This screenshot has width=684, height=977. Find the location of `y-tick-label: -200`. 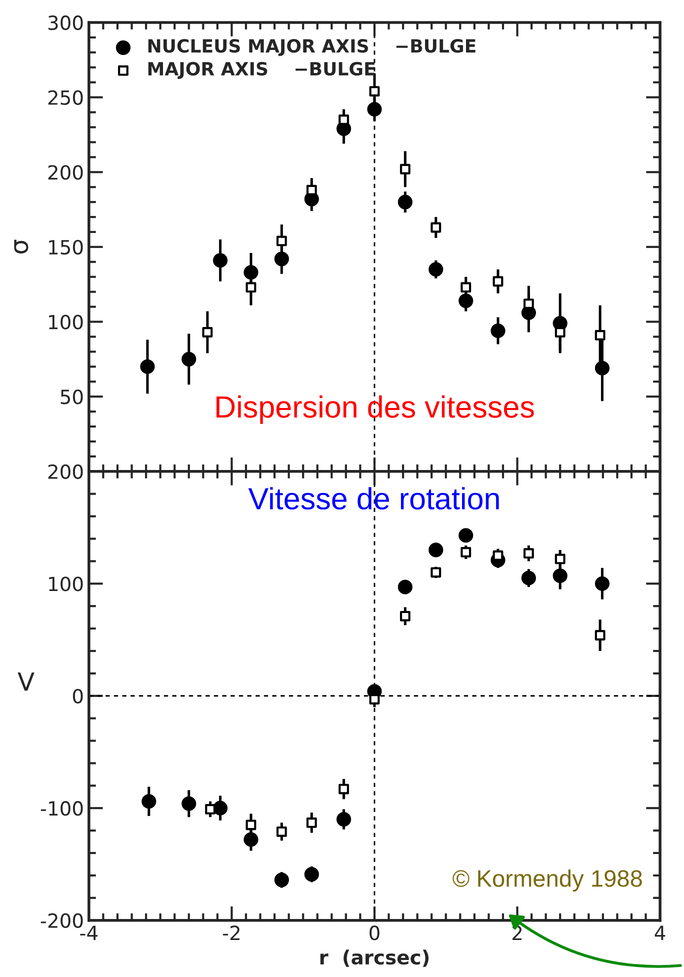

y-tick-label: -200 is located at coordinates (61, 920).